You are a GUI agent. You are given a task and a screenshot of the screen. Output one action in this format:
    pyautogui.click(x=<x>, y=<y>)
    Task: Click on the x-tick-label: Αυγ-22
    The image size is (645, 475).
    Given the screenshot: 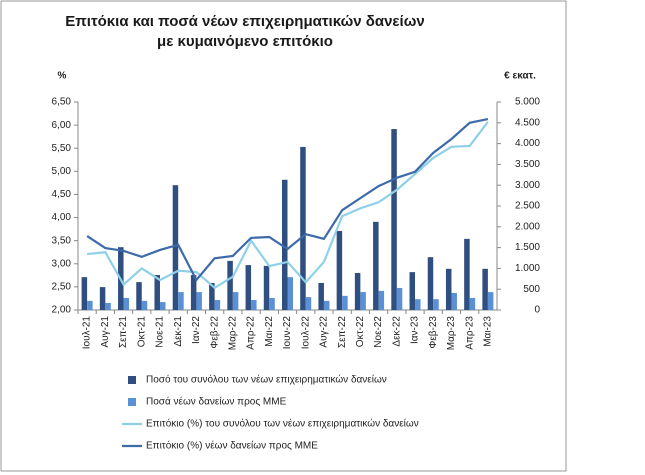 What is the action you would take?
    pyautogui.click(x=324, y=332)
    